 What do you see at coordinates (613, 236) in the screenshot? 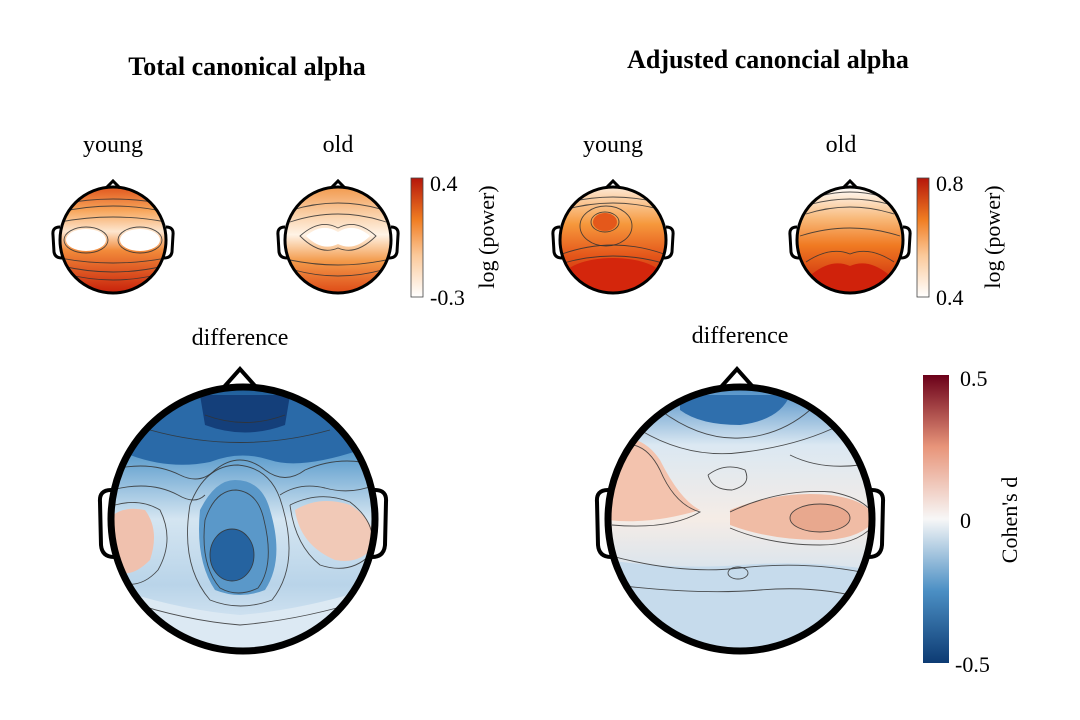
I see `topomap-right-young` at bounding box center [613, 236].